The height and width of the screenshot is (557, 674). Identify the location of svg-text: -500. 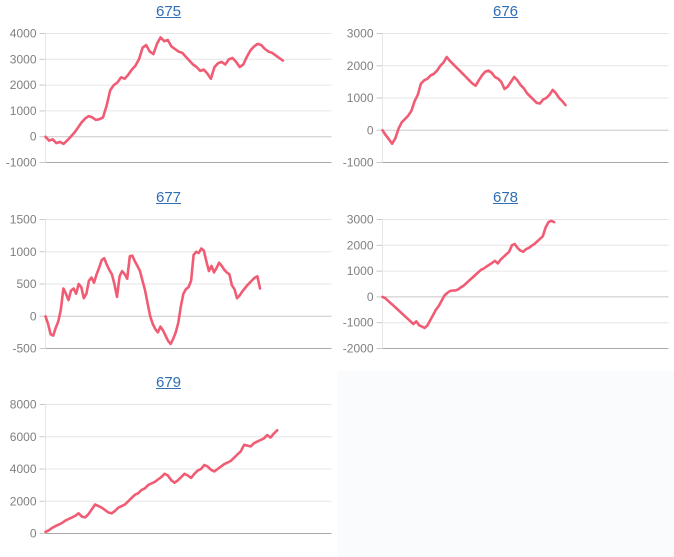
(24, 349).